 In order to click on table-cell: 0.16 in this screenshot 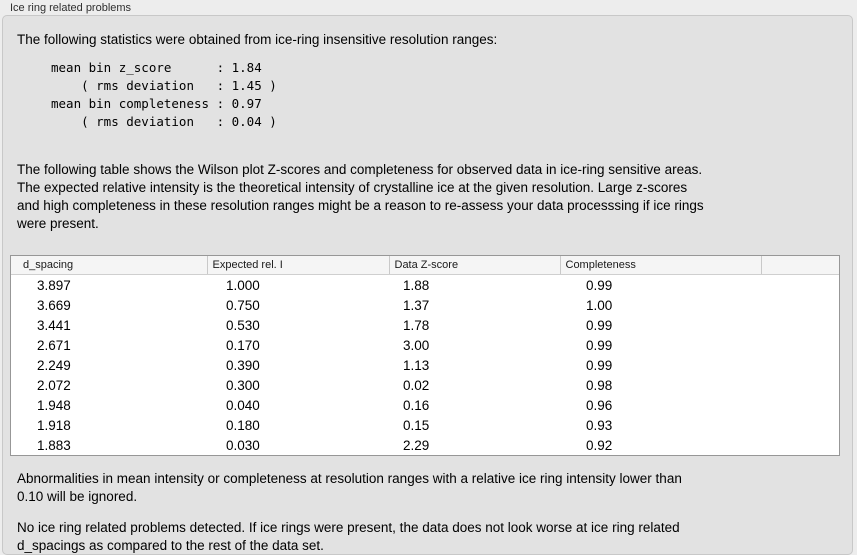, I will do `click(416, 405)`.